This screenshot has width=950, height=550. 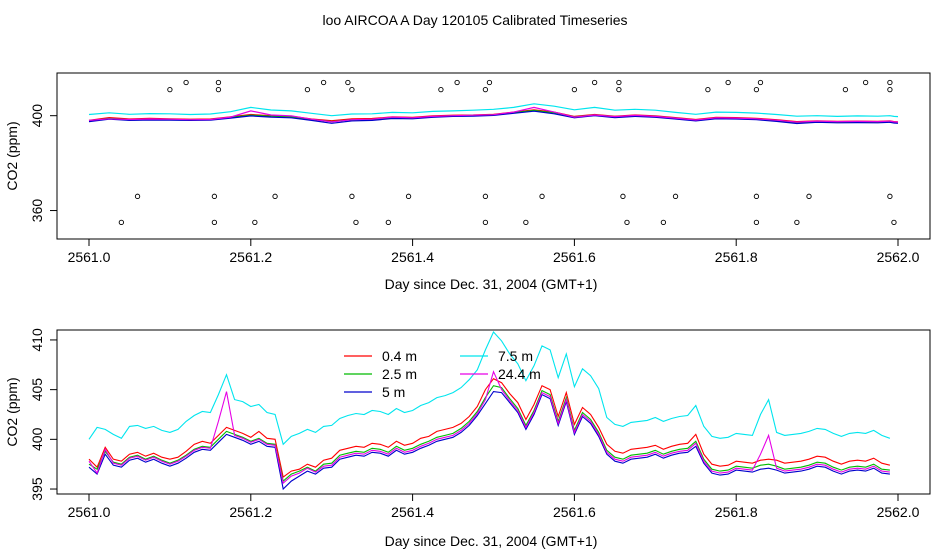 What do you see at coordinates (898, 512) in the screenshot?
I see `x-tick-label-1-5: 2562.0` at bounding box center [898, 512].